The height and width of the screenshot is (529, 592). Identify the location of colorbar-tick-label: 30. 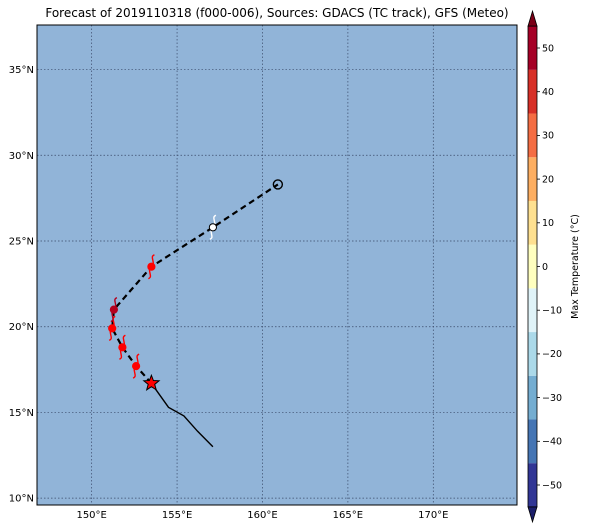
(548, 136).